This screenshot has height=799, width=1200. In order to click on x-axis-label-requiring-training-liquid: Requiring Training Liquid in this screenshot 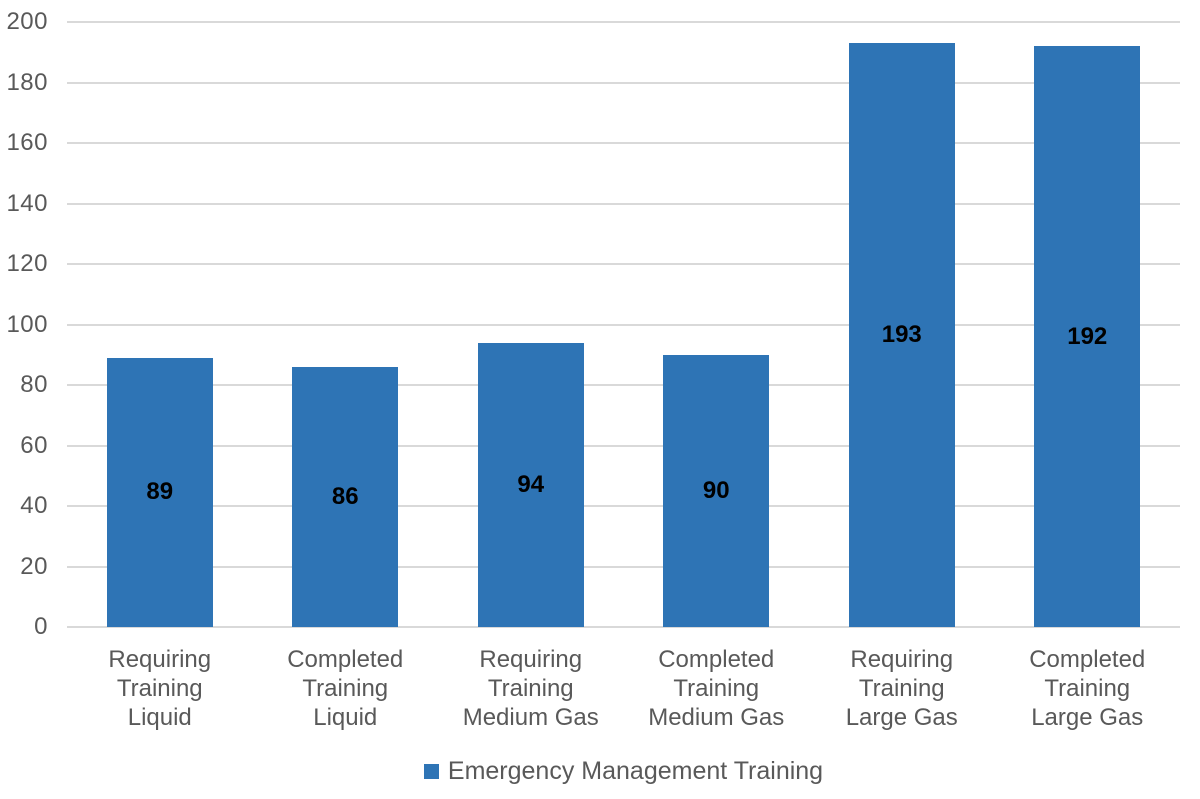, I will do `click(160, 688)`.